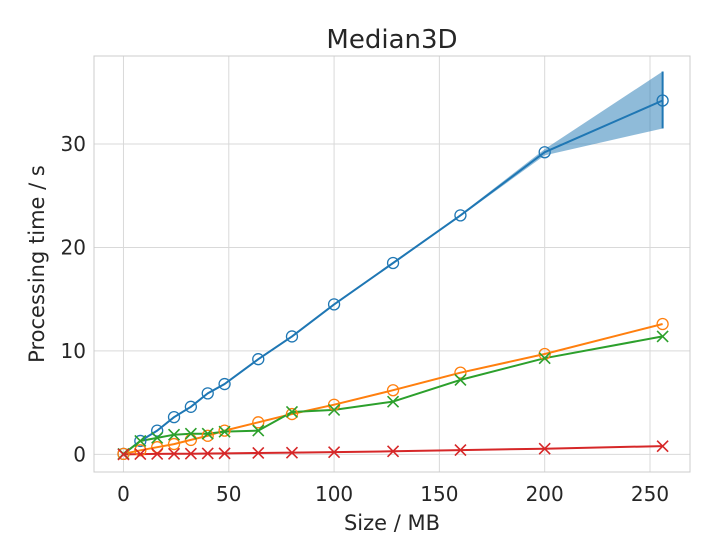 This screenshot has width=720, height=560. I want to click on x-tick-label: 250, so click(650, 494).